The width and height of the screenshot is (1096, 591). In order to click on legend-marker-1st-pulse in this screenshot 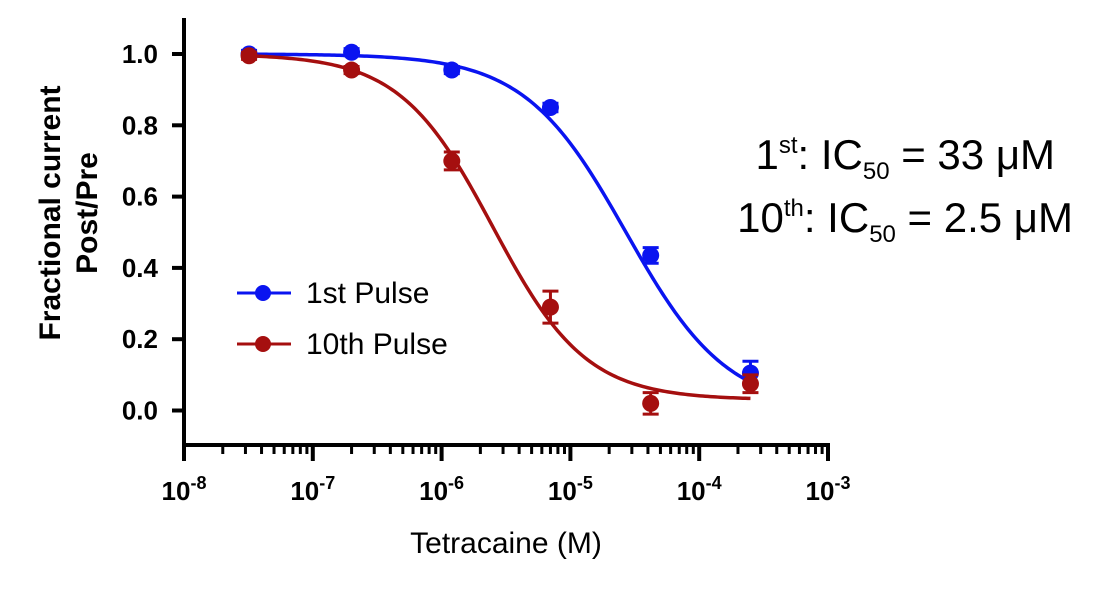, I will do `click(263, 293)`.